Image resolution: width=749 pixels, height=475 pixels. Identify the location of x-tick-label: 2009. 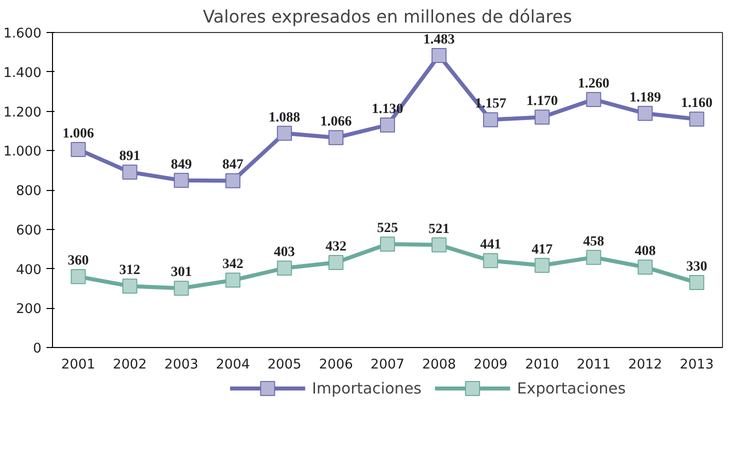
(491, 365).